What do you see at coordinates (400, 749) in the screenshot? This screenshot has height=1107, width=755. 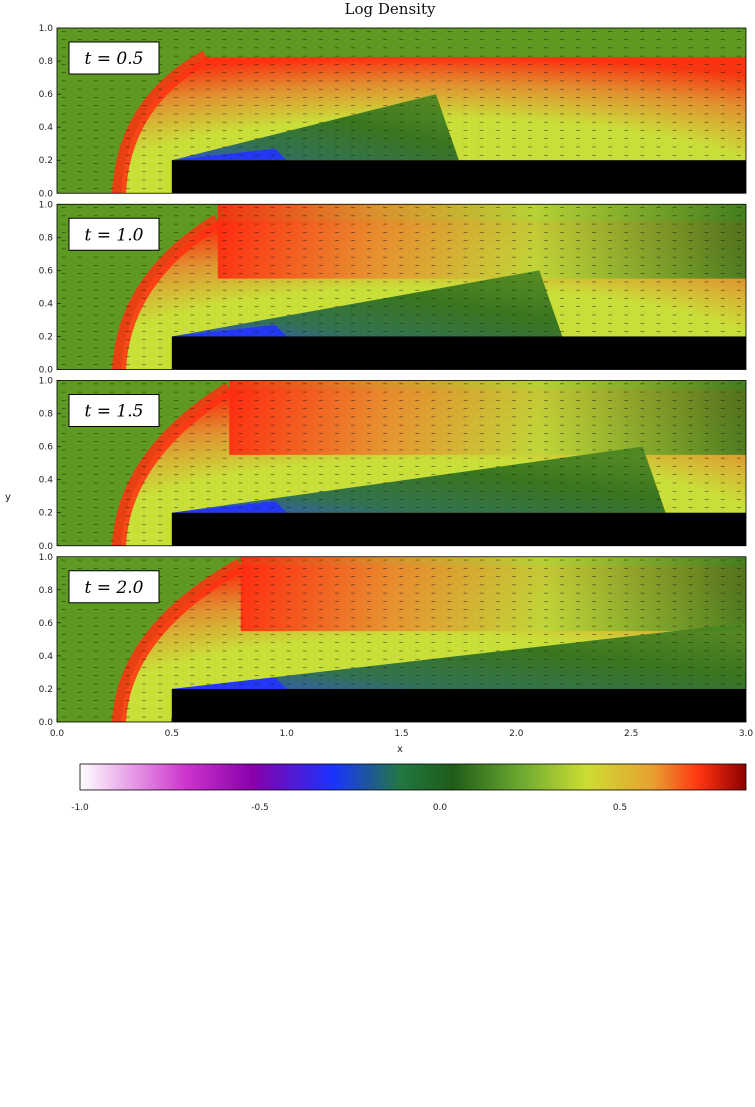 I see `x-axis-label: x` at bounding box center [400, 749].